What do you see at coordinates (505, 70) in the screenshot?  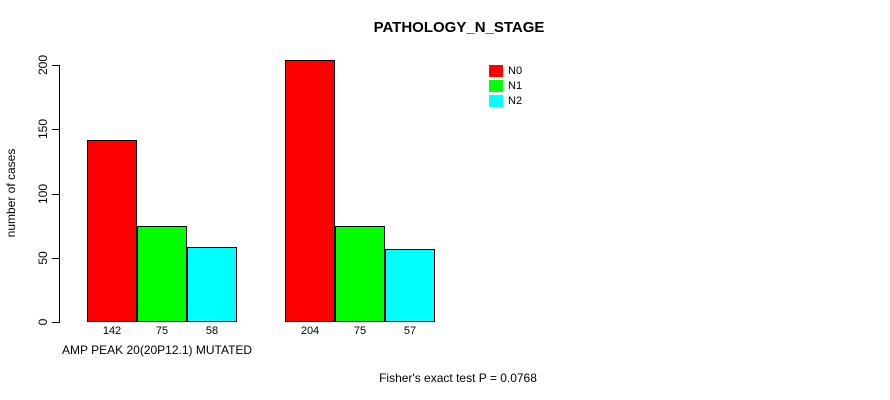 I see `legend-item-n0: N0` at bounding box center [505, 70].